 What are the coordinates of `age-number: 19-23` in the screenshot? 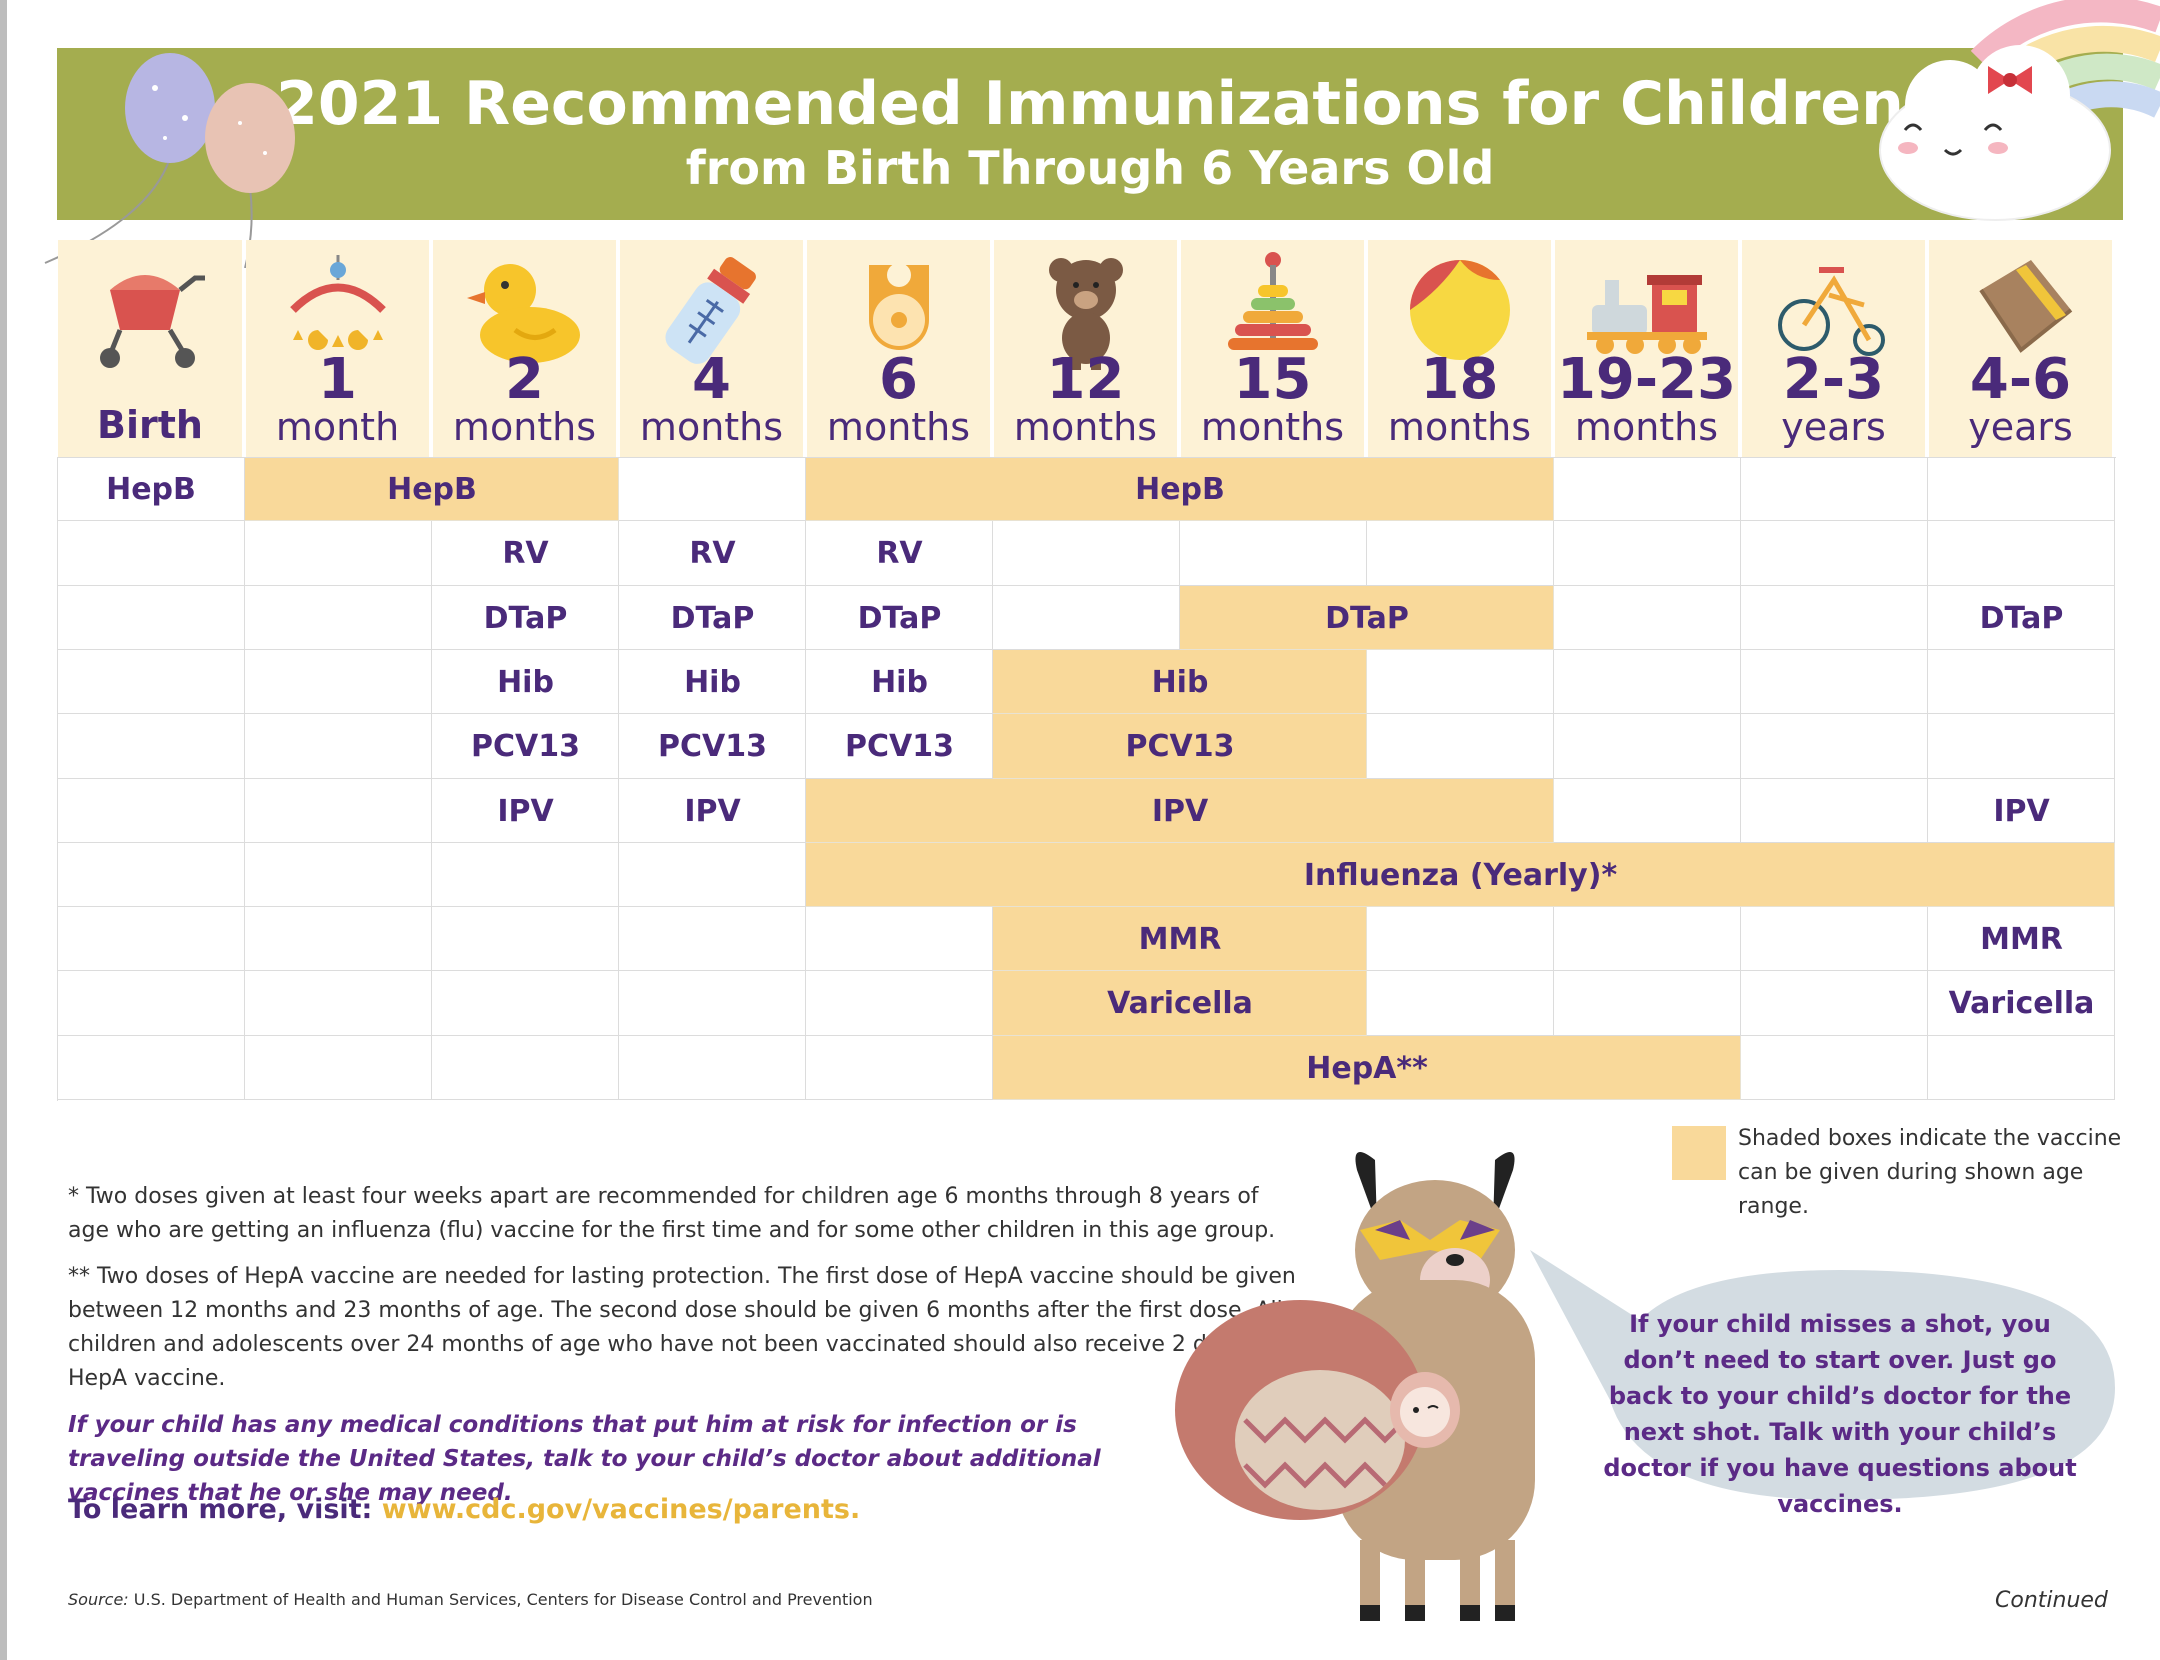 It's located at (1646, 379).